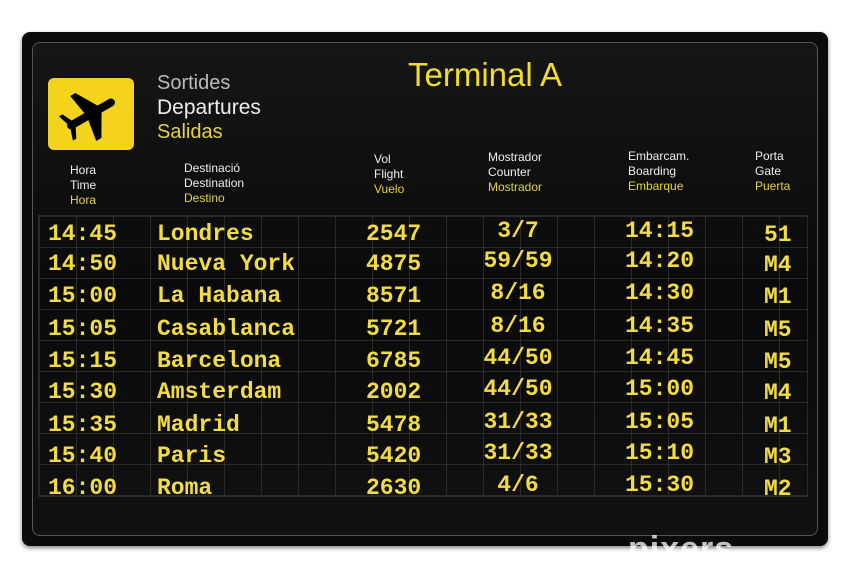  I want to click on cell-dest: Paris, so click(192, 456).